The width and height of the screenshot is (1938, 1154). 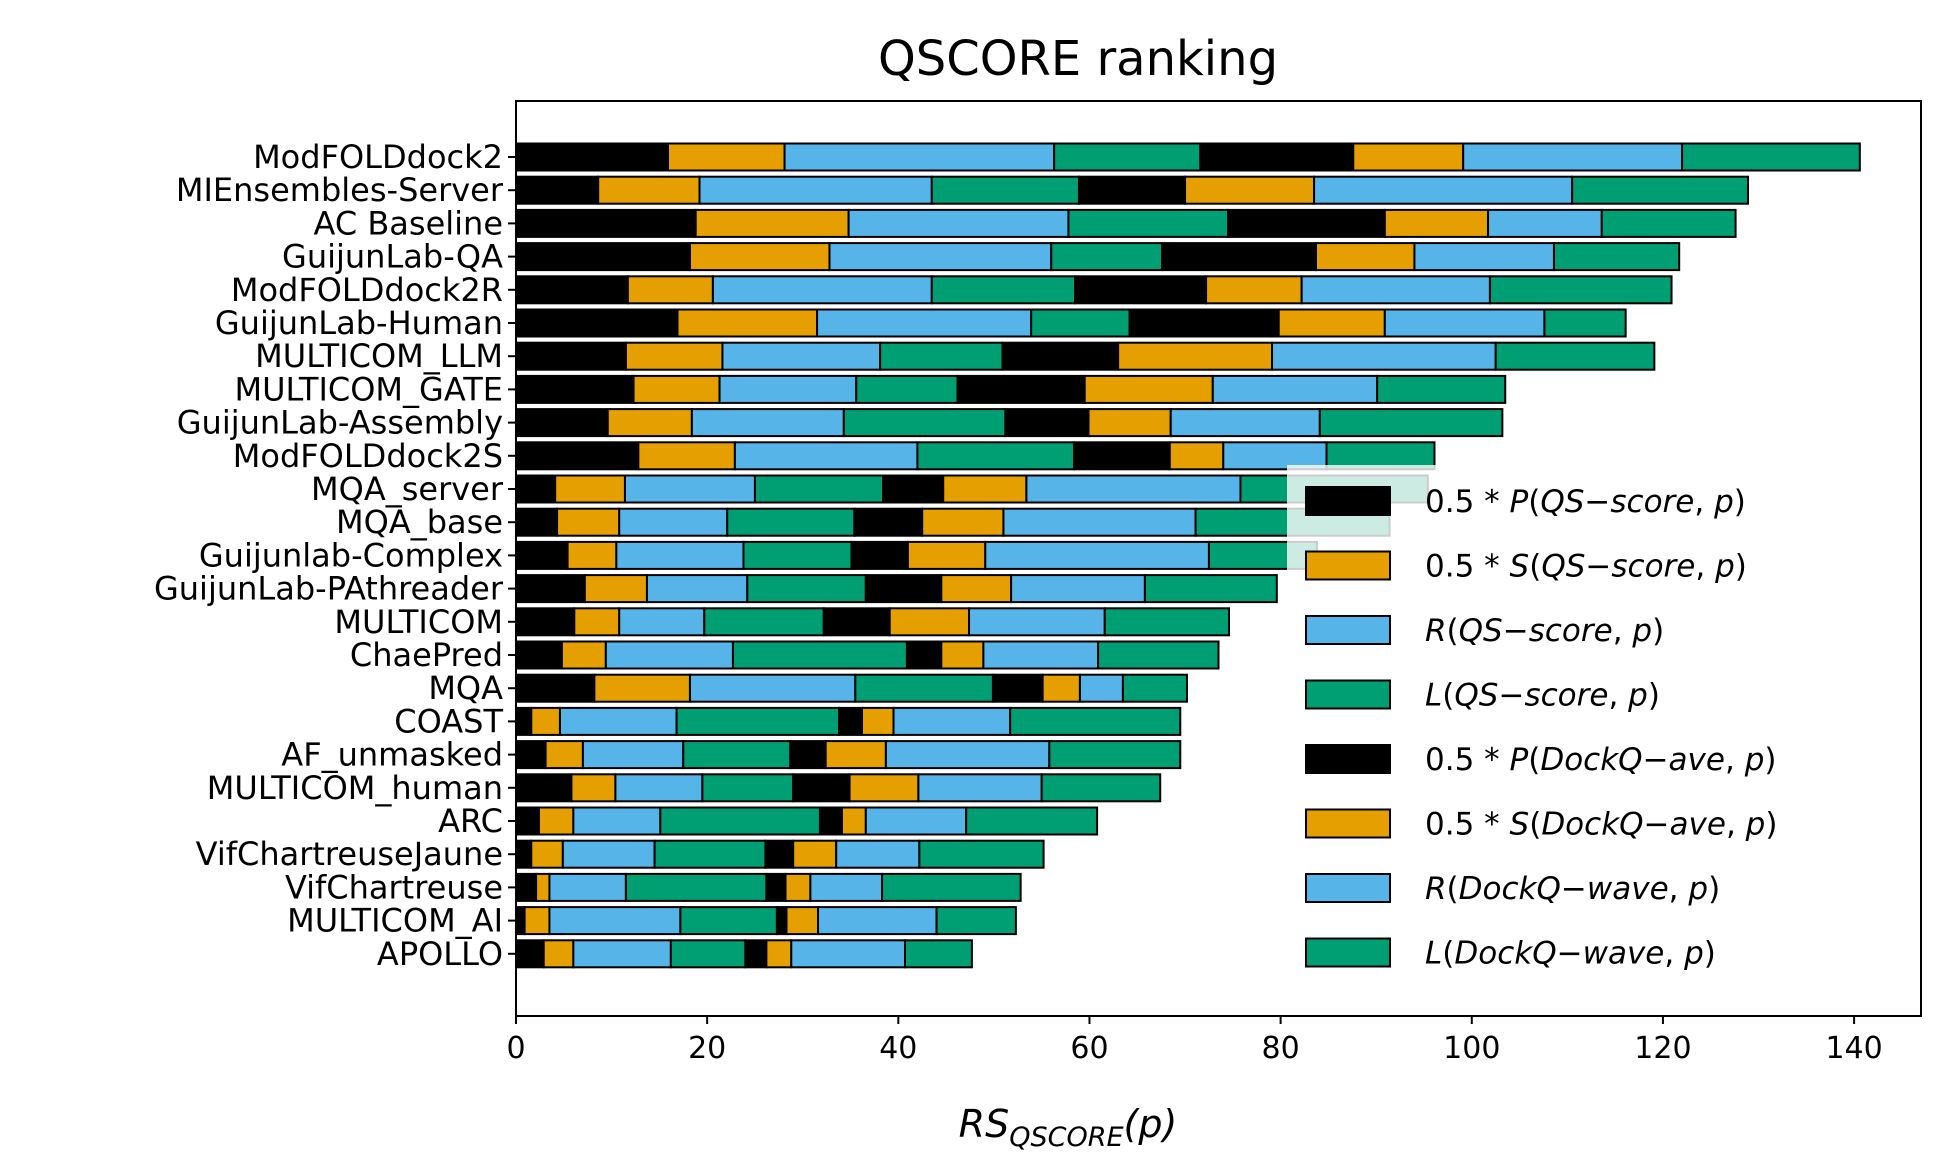 I want to click on legend-label-part: QS, so click(x=1476, y=696).